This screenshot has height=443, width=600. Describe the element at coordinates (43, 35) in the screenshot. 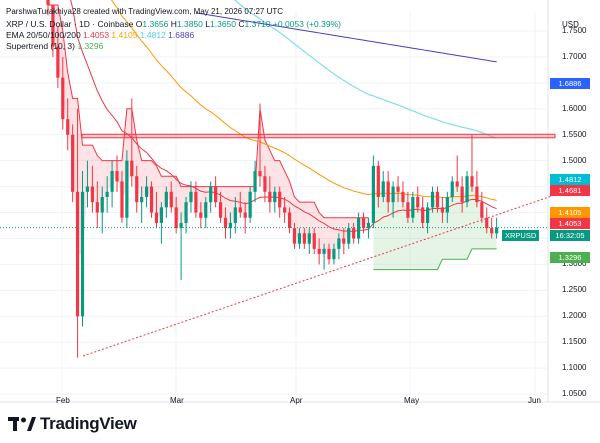

I see `ema-label: EMA 20/50/100/200` at that location.